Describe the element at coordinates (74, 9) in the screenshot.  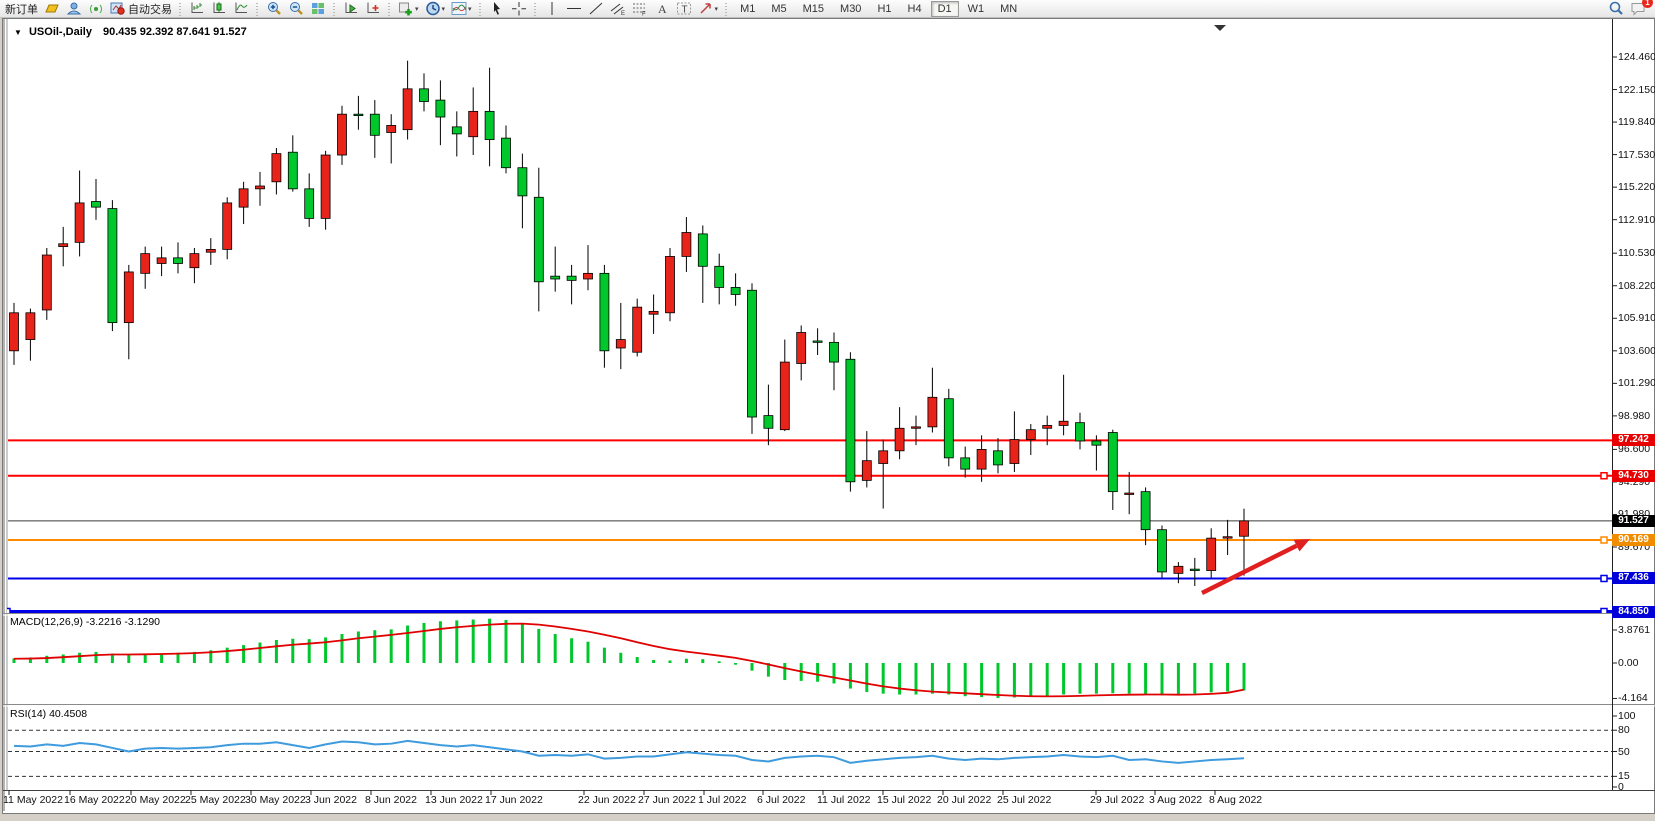
I see `profile-icon` at that location.